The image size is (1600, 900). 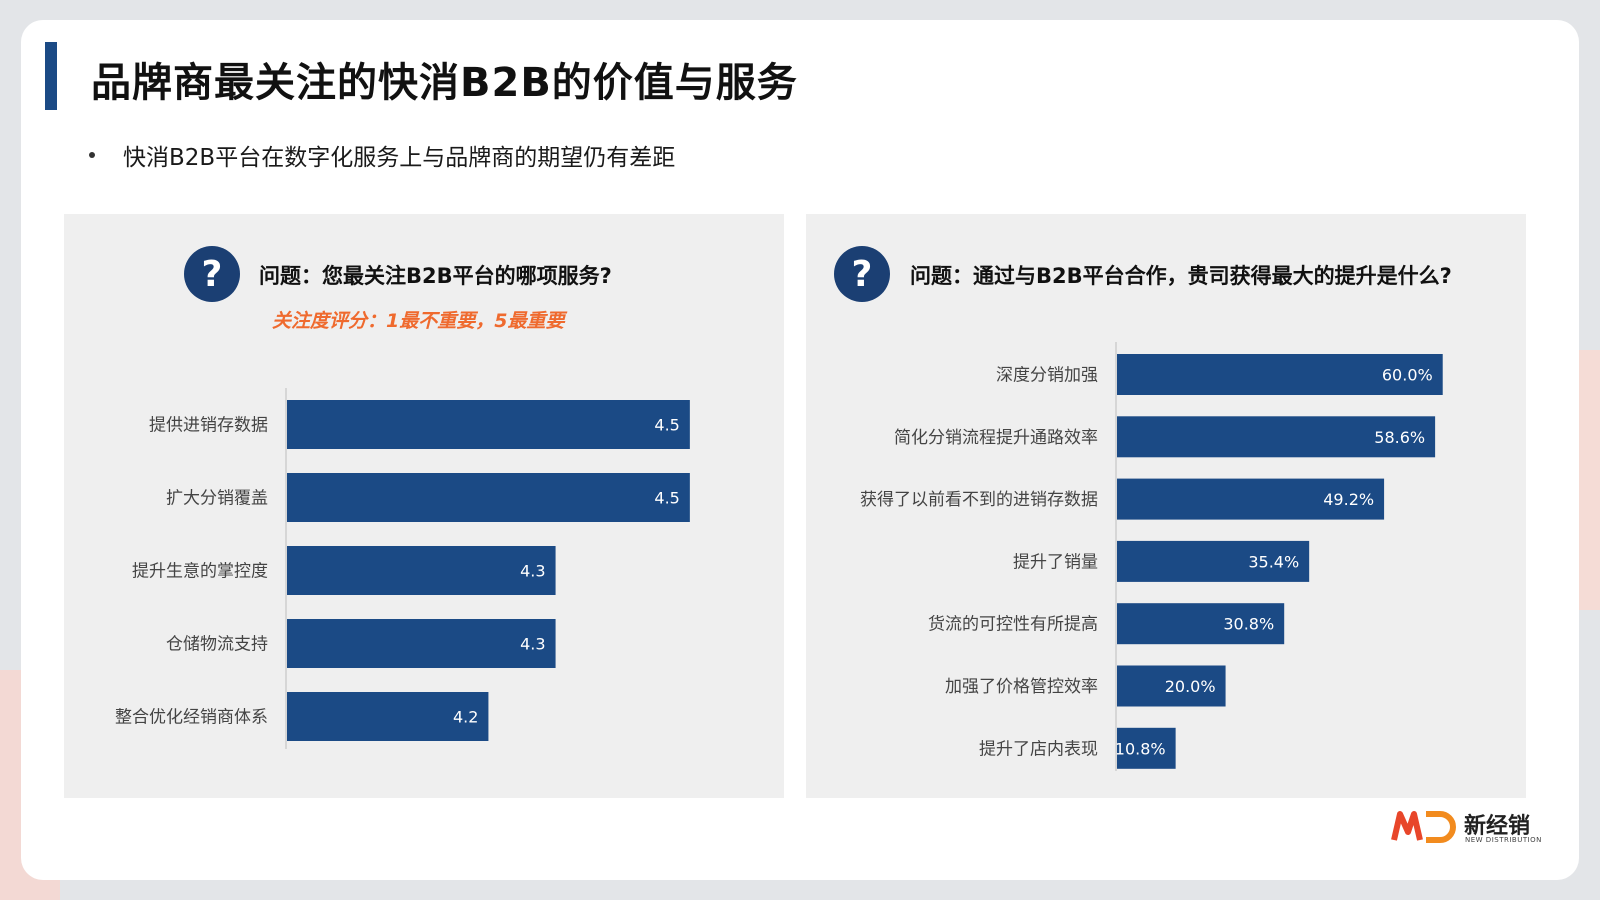 I want to click on chart-category-label: 扩大分销覆盖, so click(x=217, y=499).